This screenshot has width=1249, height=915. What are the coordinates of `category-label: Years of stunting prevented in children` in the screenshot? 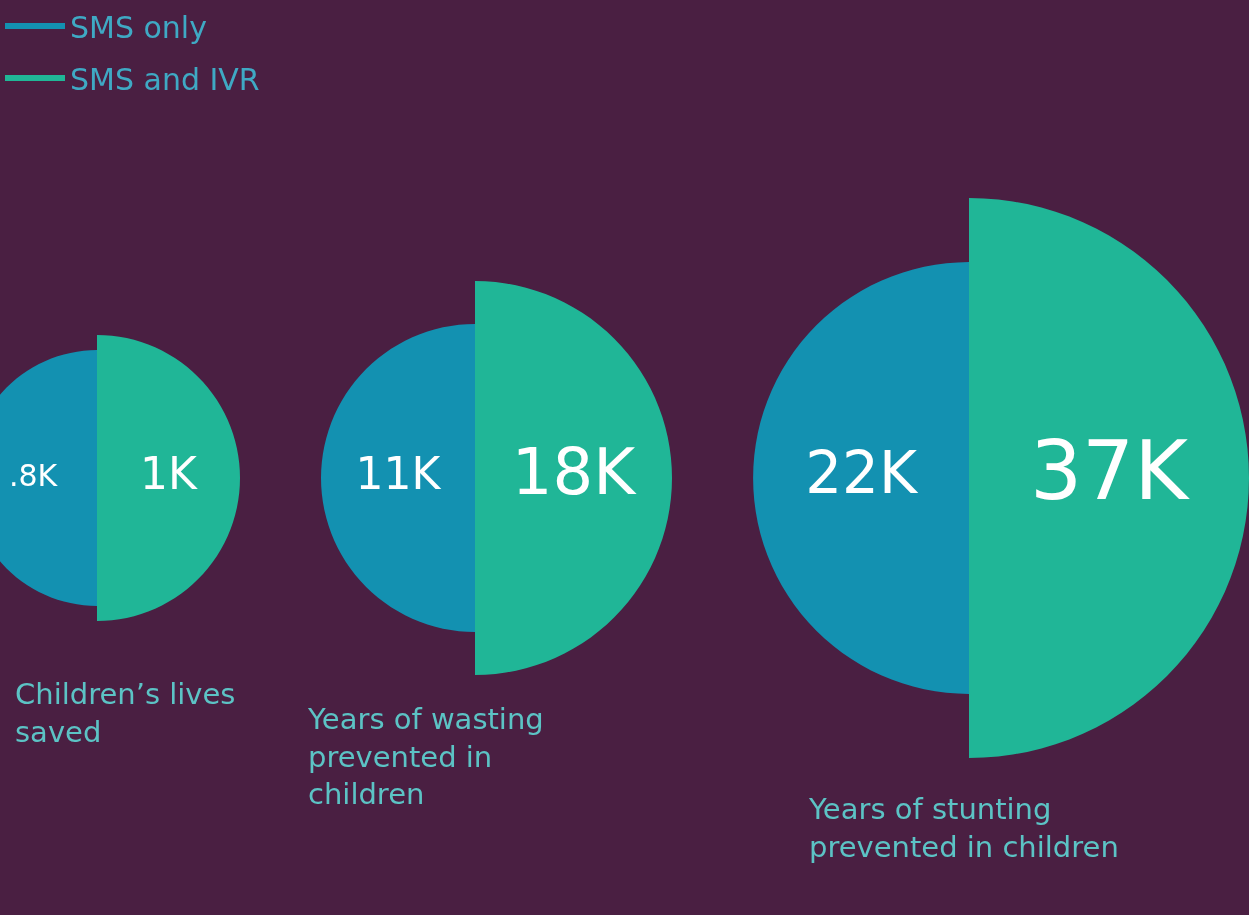 It's located at (963, 828).